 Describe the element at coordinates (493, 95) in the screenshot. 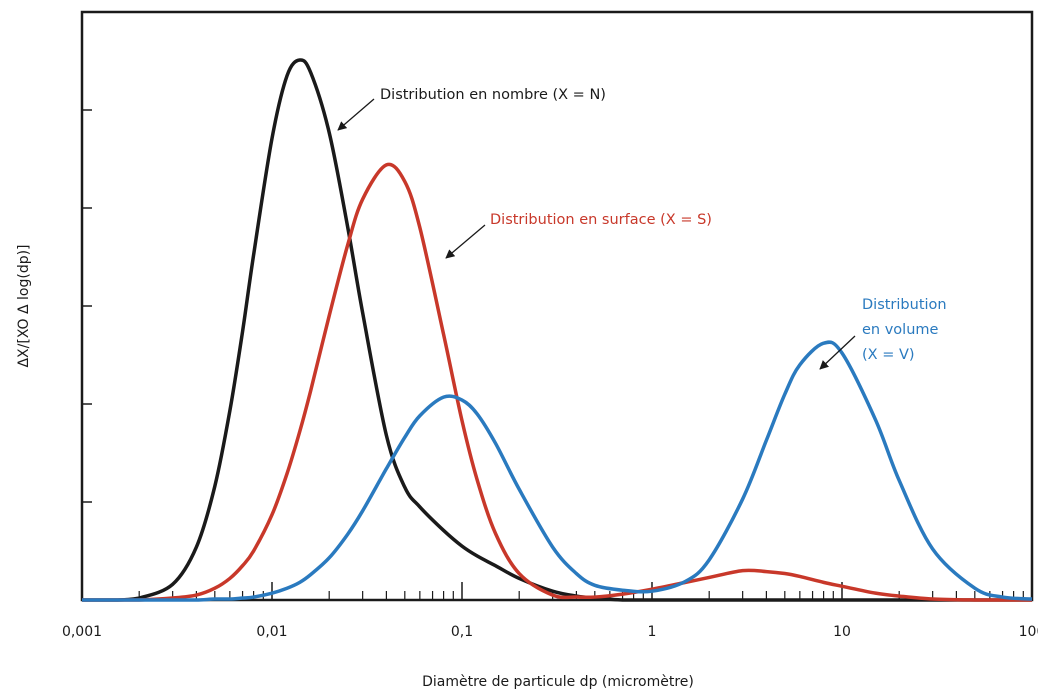

I see `annotation: Distribution en nombre (X = N)` at that location.